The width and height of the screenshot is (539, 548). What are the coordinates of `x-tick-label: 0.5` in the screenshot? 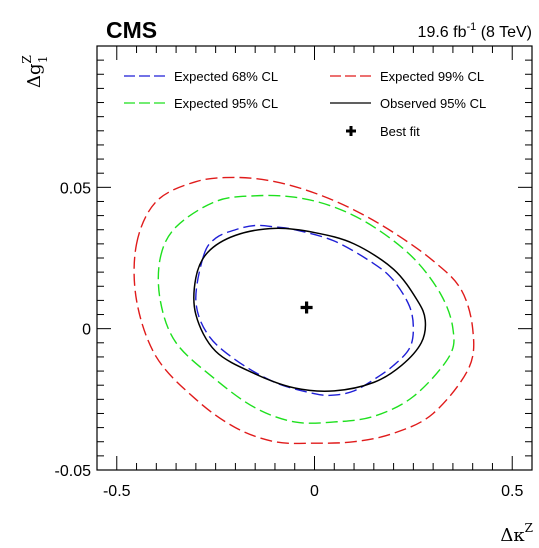 It's located at (512, 491).